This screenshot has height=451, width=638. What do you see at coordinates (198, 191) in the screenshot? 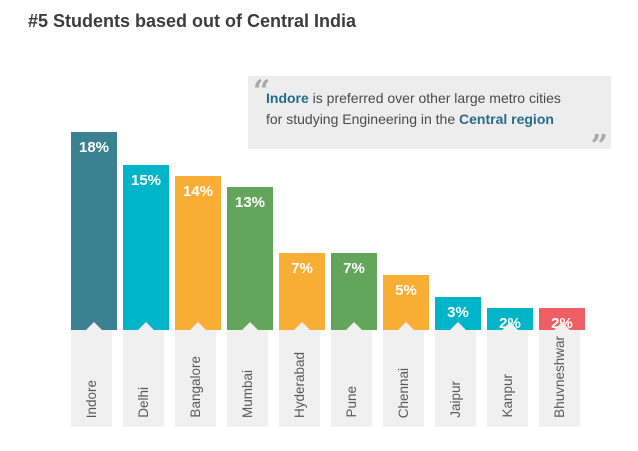
I see `bar-value-label: 14%` at bounding box center [198, 191].